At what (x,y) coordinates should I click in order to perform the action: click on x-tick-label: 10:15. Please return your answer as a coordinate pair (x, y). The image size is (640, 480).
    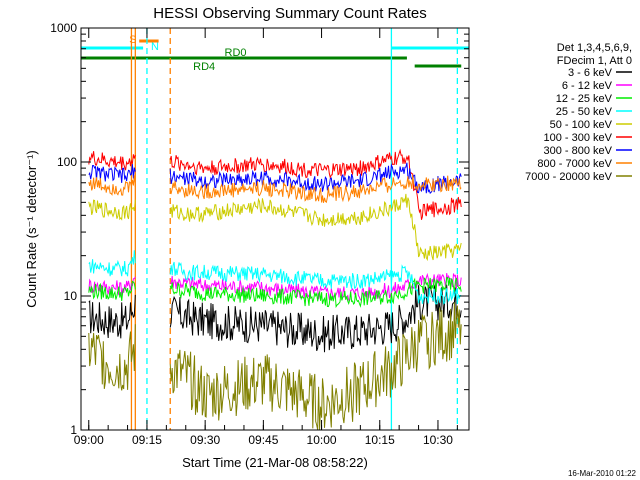
    Looking at the image, I should click on (380, 440).